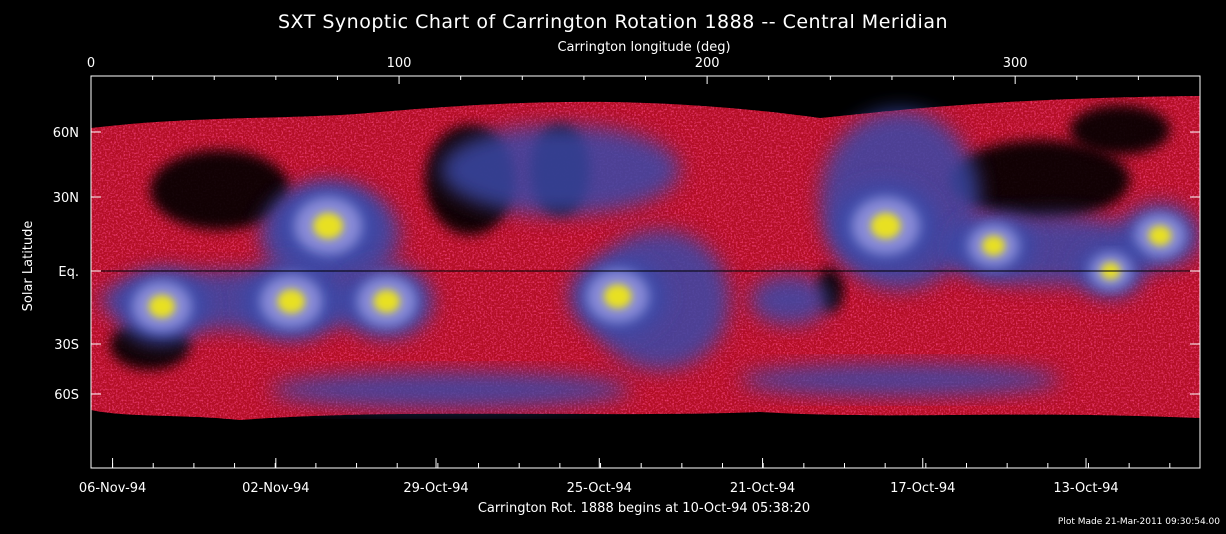  What do you see at coordinates (435, 488) in the screenshot?
I see `bottom-tick-label: 29-Oct-94` at bounding box center [435, 488].